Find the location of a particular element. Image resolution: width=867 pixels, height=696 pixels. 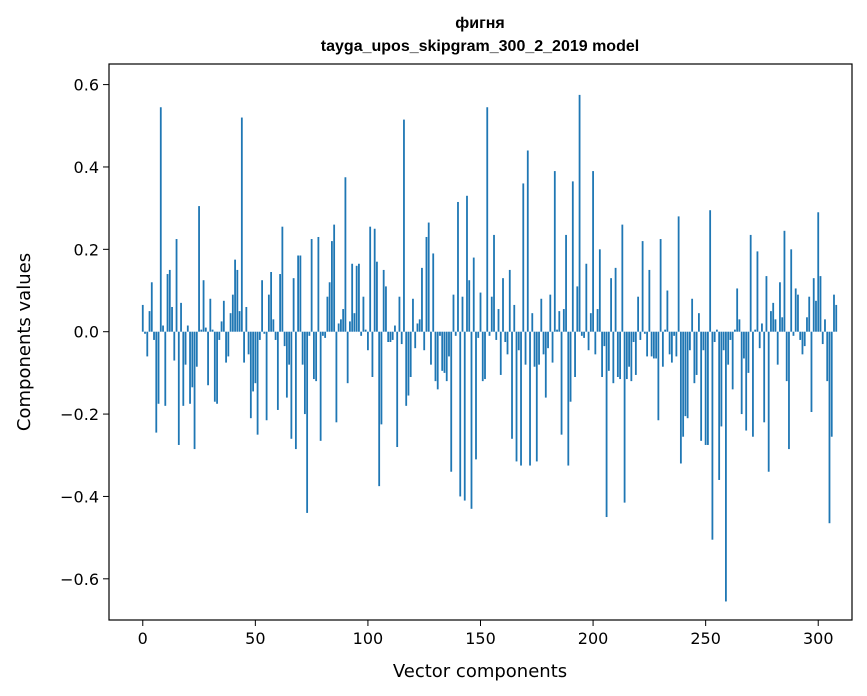

y-tick-label: −0.6 is located at coordinates (79, 579).